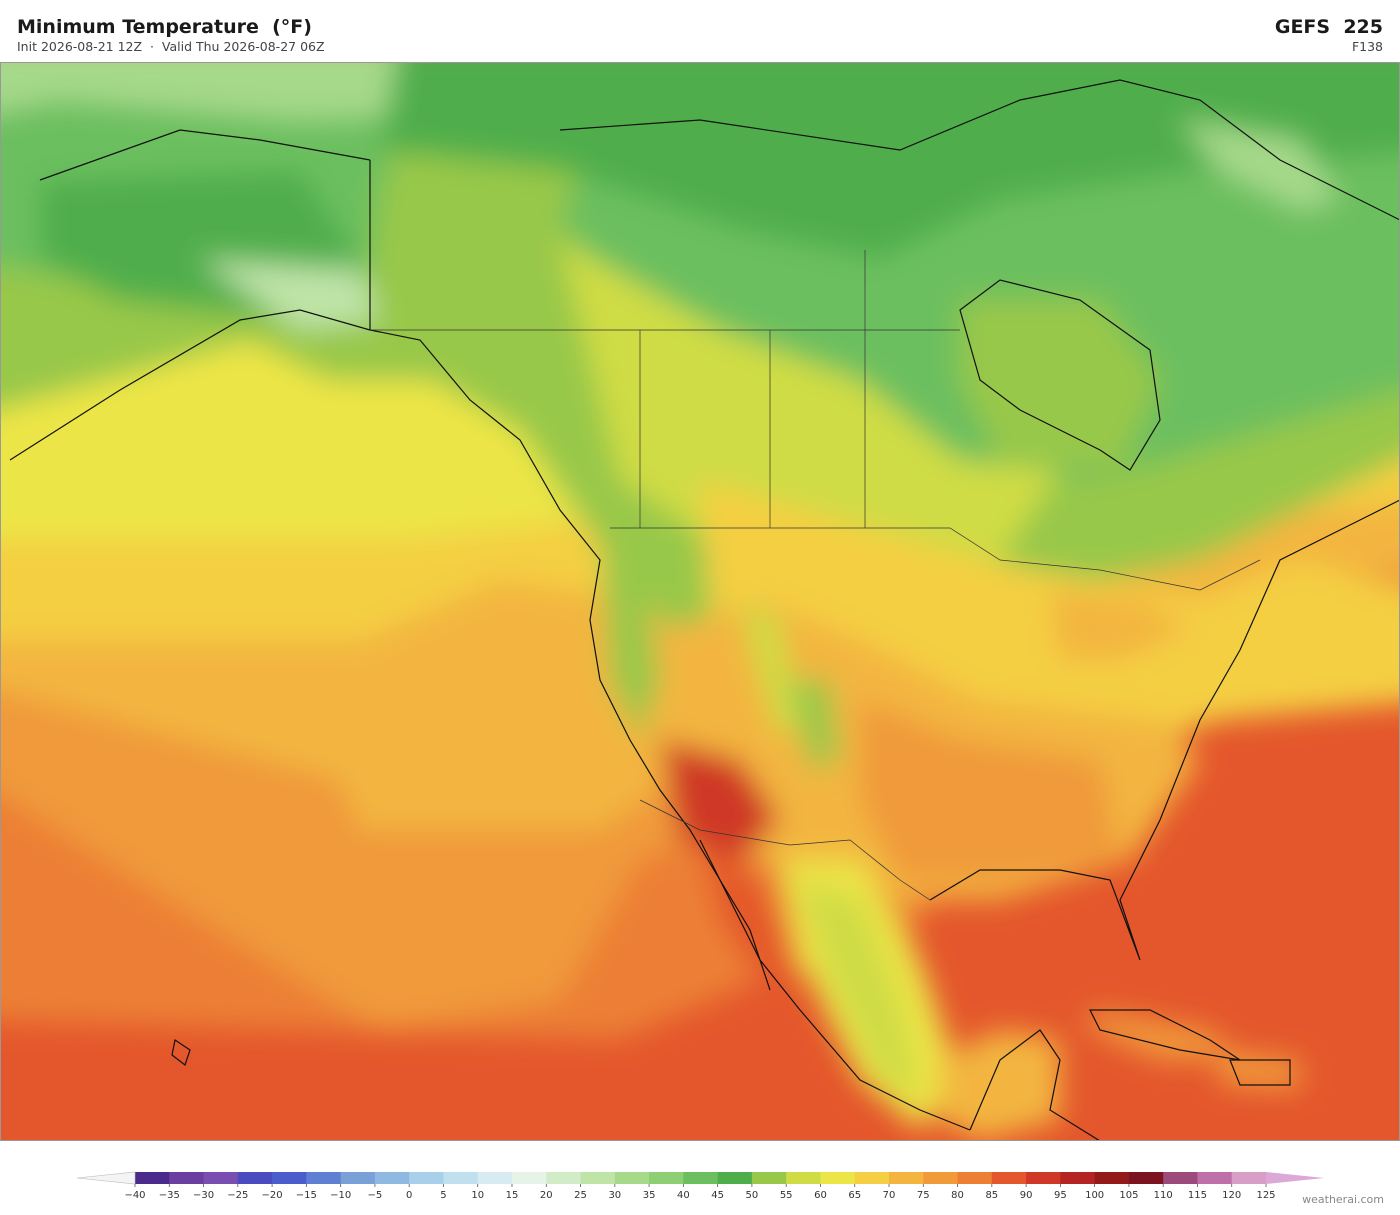  I want to click on colorbar-tick-label: −5, so click(375, 1195).